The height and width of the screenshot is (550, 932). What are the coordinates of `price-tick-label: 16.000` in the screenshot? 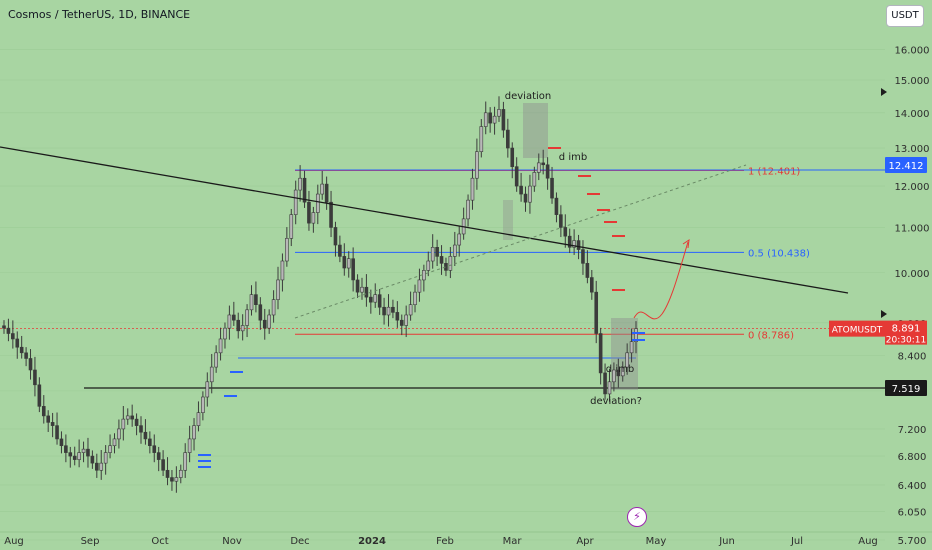 It's located at (912, 50).